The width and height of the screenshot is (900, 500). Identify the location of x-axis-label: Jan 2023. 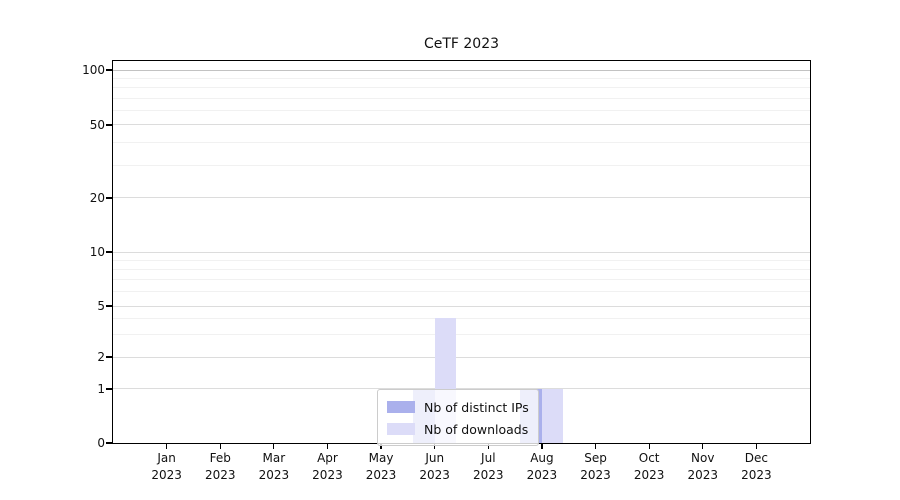
(167, 466).